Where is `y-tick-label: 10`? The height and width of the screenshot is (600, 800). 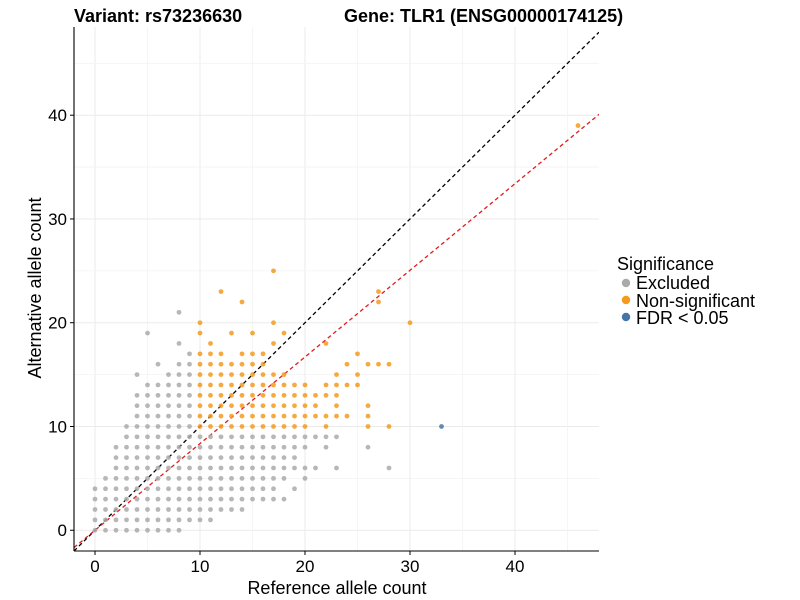 y-tick-label: 10 is located at coordinates (57, 426).